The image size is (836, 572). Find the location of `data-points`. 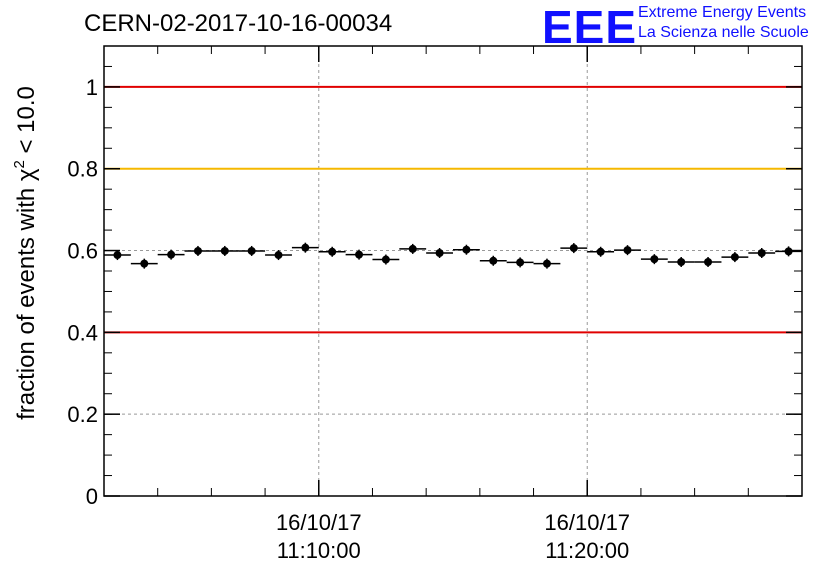

data-points is located at coordinates (453, 255).